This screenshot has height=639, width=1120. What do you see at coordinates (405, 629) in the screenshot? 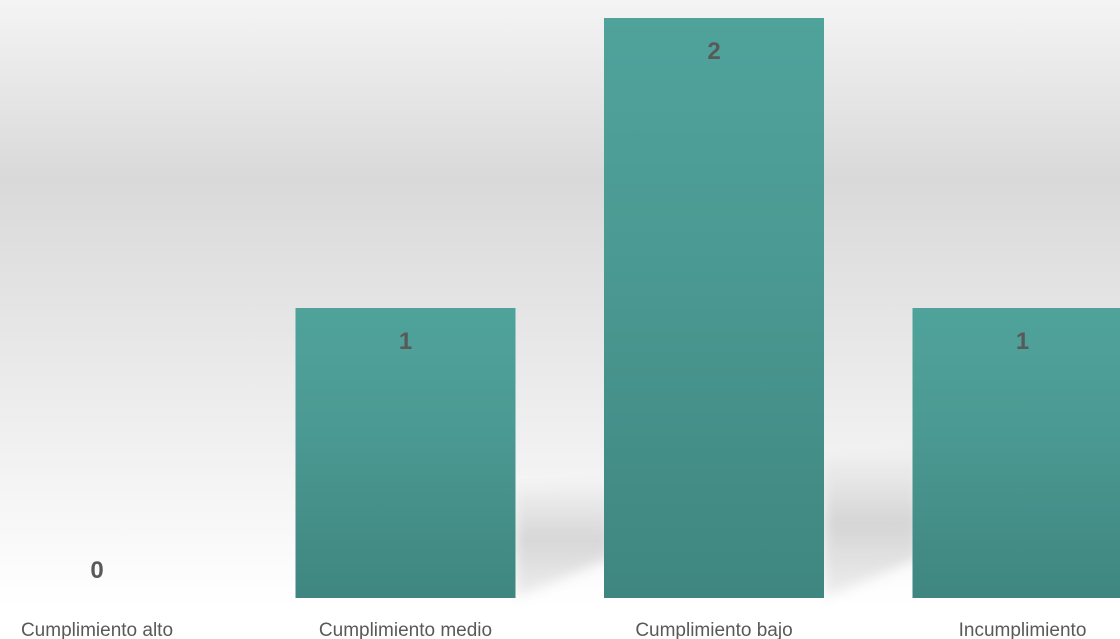
I see `tick-label-cumplimiento-medio: Cumplimiento medio` at bounding box center [405, 629].